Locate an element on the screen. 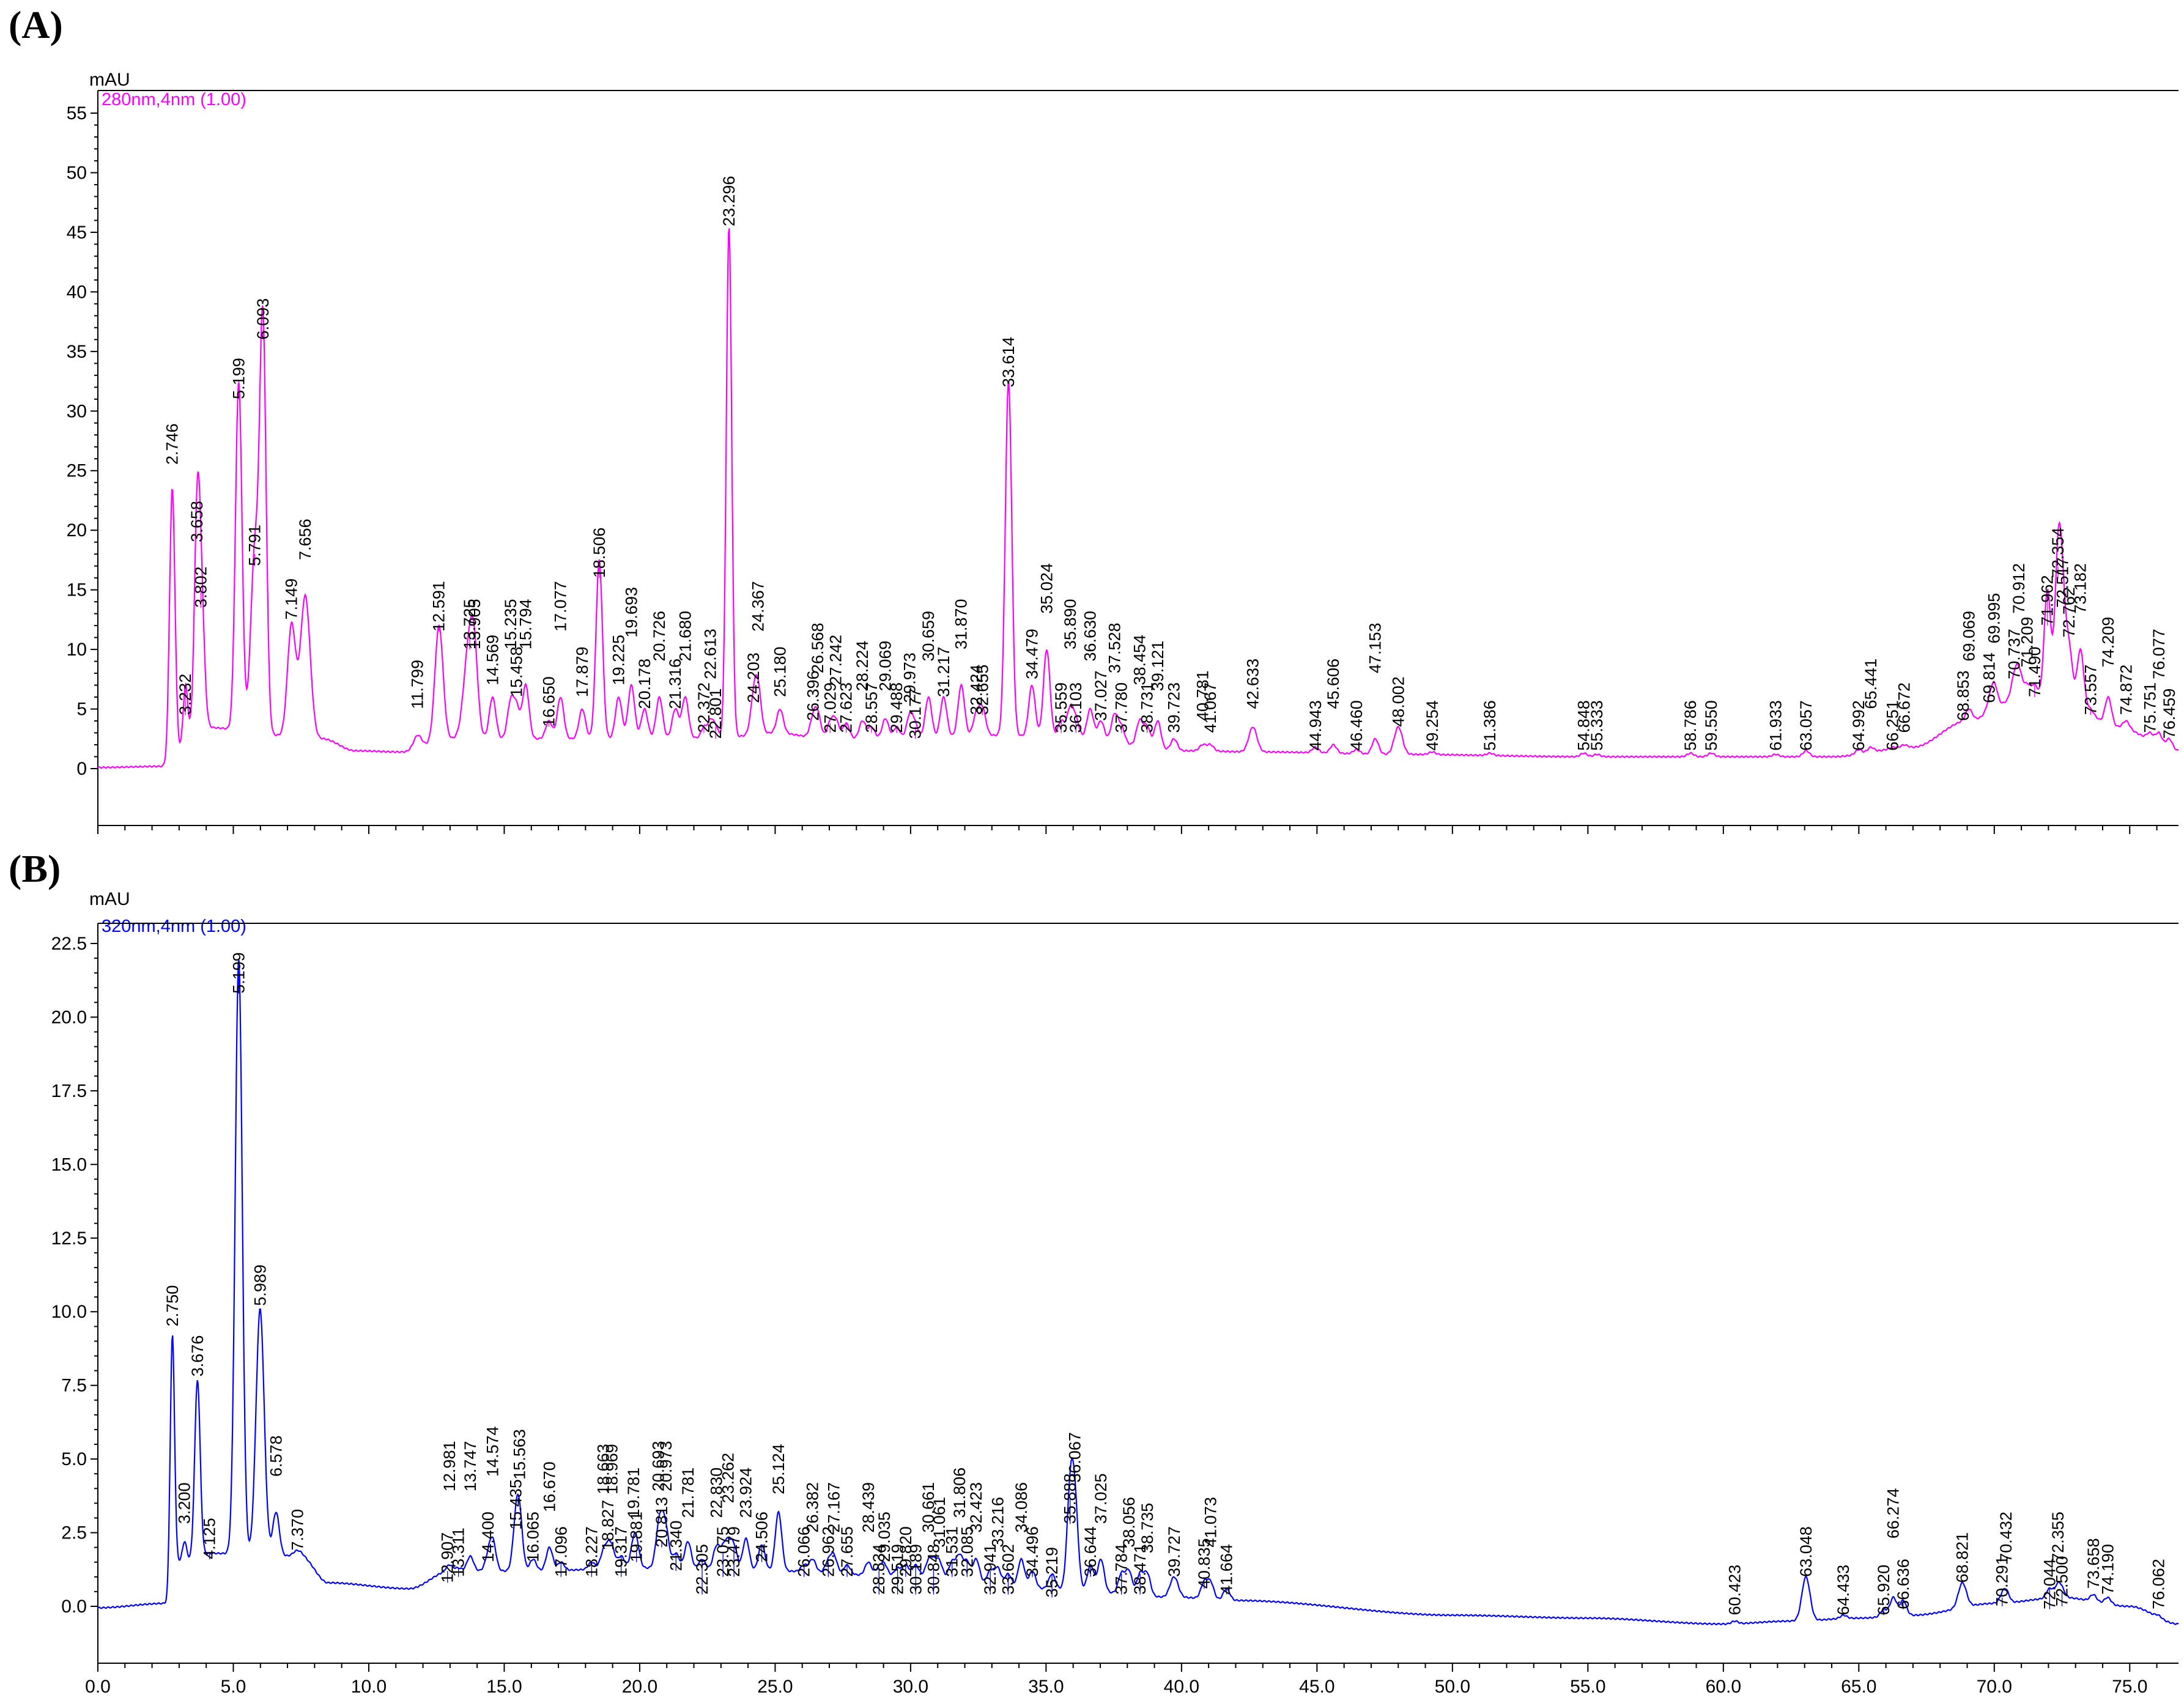 This screenshot has height=1706, width=2184. peak-label: 32.085 is located at coordinates (967, 1552).